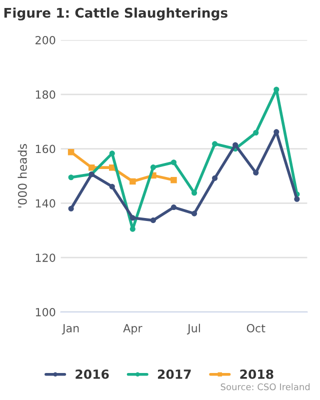 The image size is (320, 400). Describe the element at coordinates (46, 149) in the screenshot. I see `y-tick-label: 160` at that location.